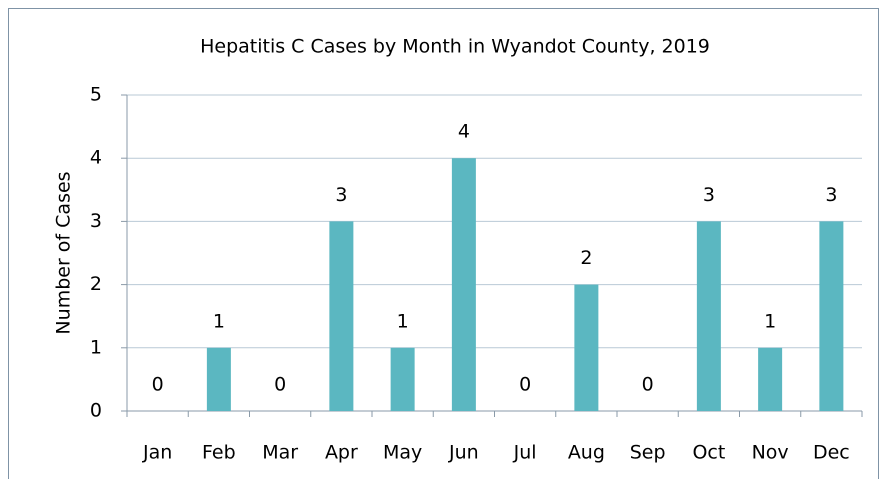  Describe the element at coordinates (96, 158) in the screenshot. I see `y-tick-label: 4` at that location.